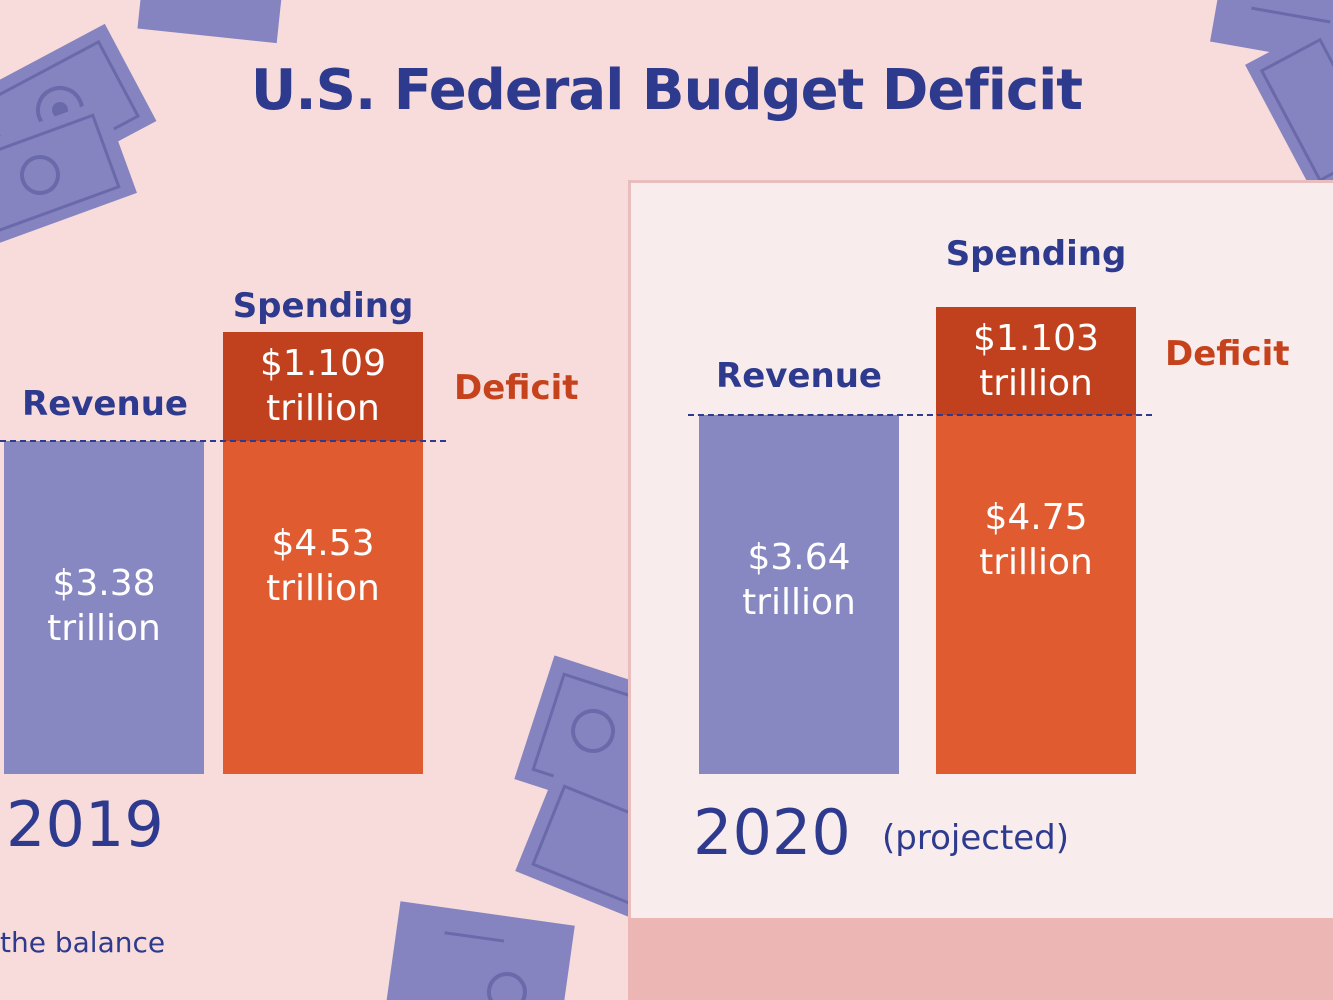  I want to click on deficit-value-2020: $1.103, so click(1036, 339).